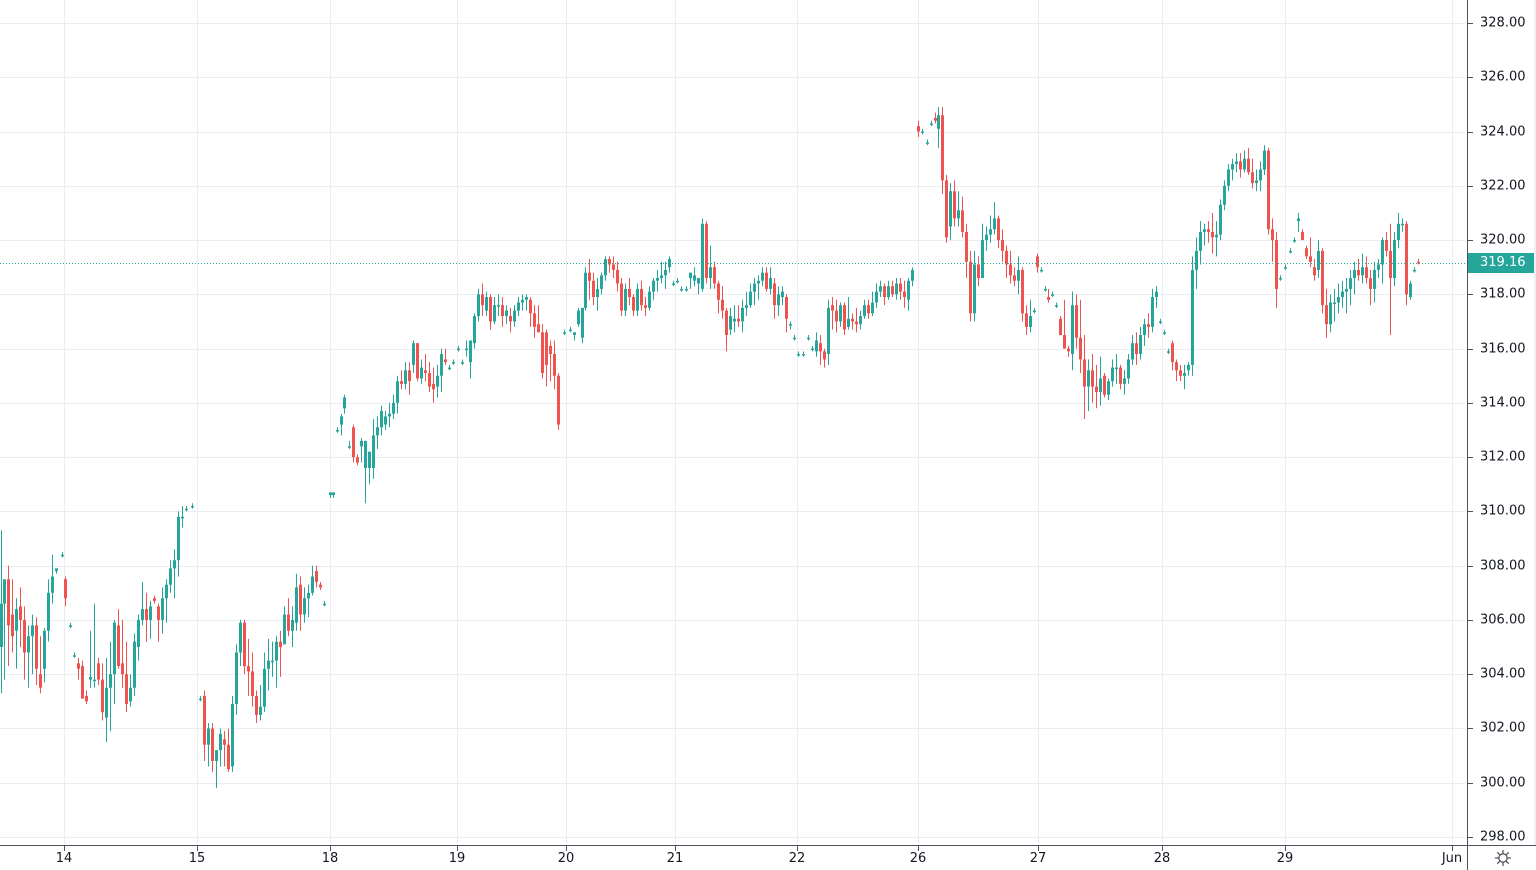 Image resolution: width=1536 pixels, height=870 pixels. Describe the element at coordinates (457, 858) in the screenshot. I see `time-axis-label: 19` at that location.